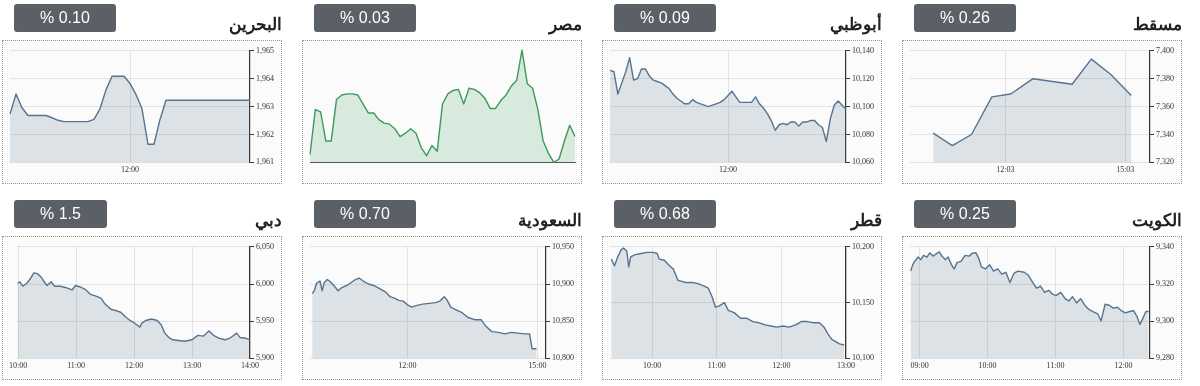 This screenshot has height=386, width=1200. What do you see at coordinates (863, 78) in the screenshot?
I see `y-tick-label: 10,120` at bounding box center [863, 78].